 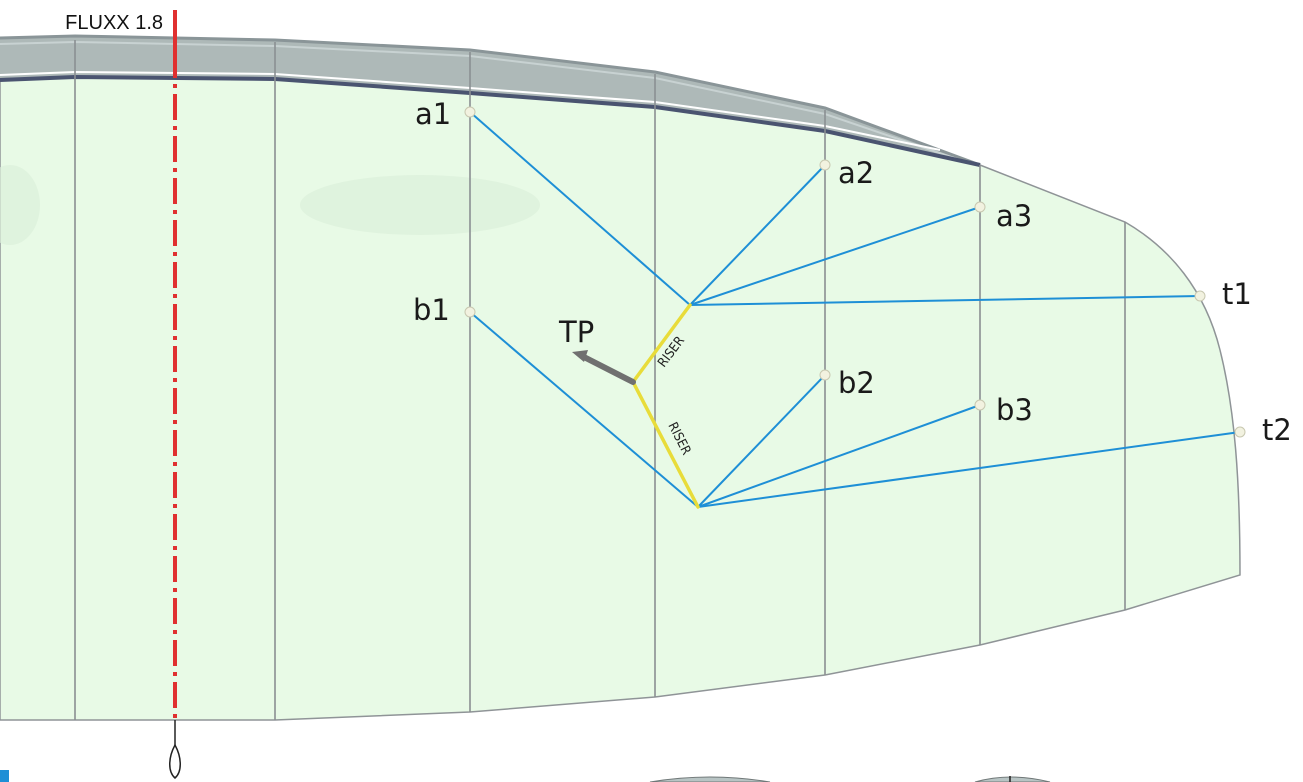 What do you see at coordinates (856, 383) in the screenshot?
I see `label-b2: b2` at bounding box center [856, 383].